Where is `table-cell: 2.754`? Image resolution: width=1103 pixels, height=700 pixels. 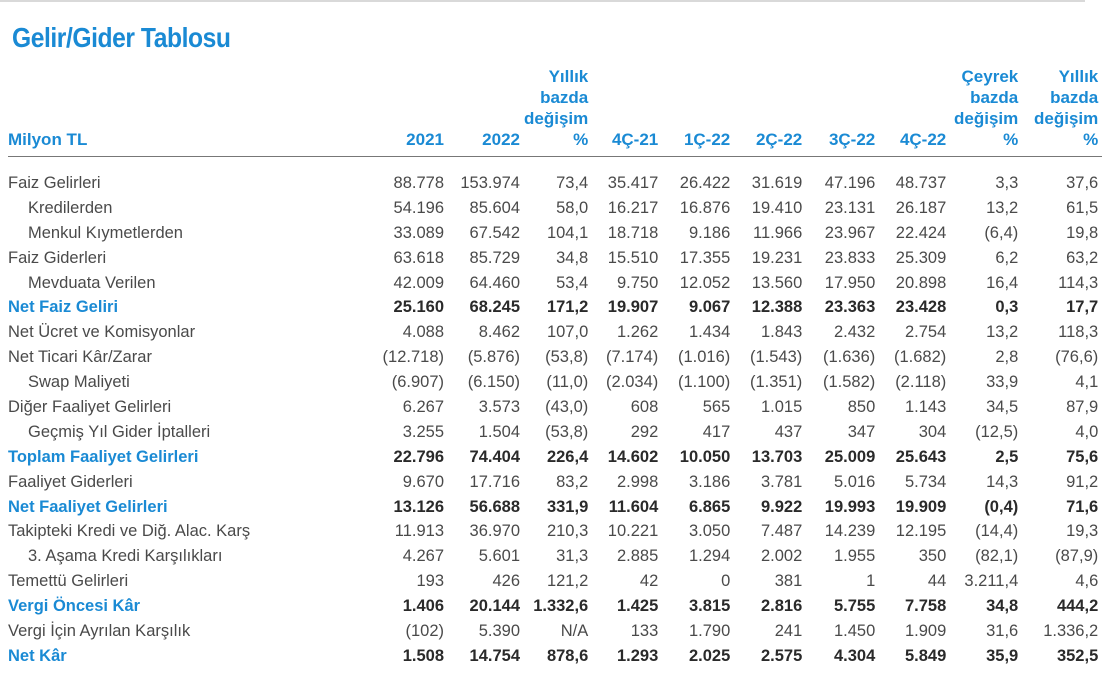 table-cell: 2.754 is located at coordinates (925, 332).